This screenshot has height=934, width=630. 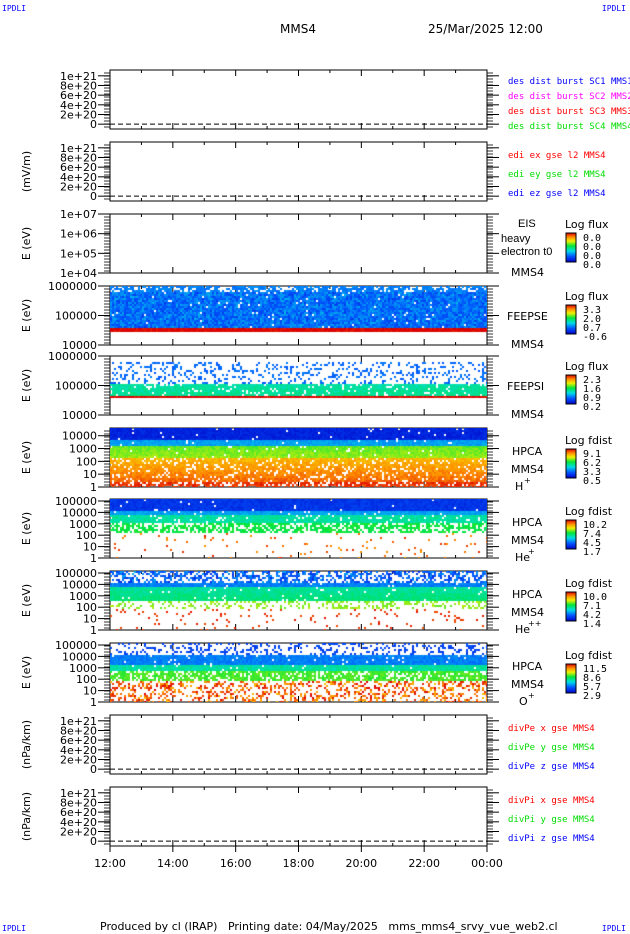 I want to click on panel-9-ytick-label: 1000, so click(x=83, y=668).